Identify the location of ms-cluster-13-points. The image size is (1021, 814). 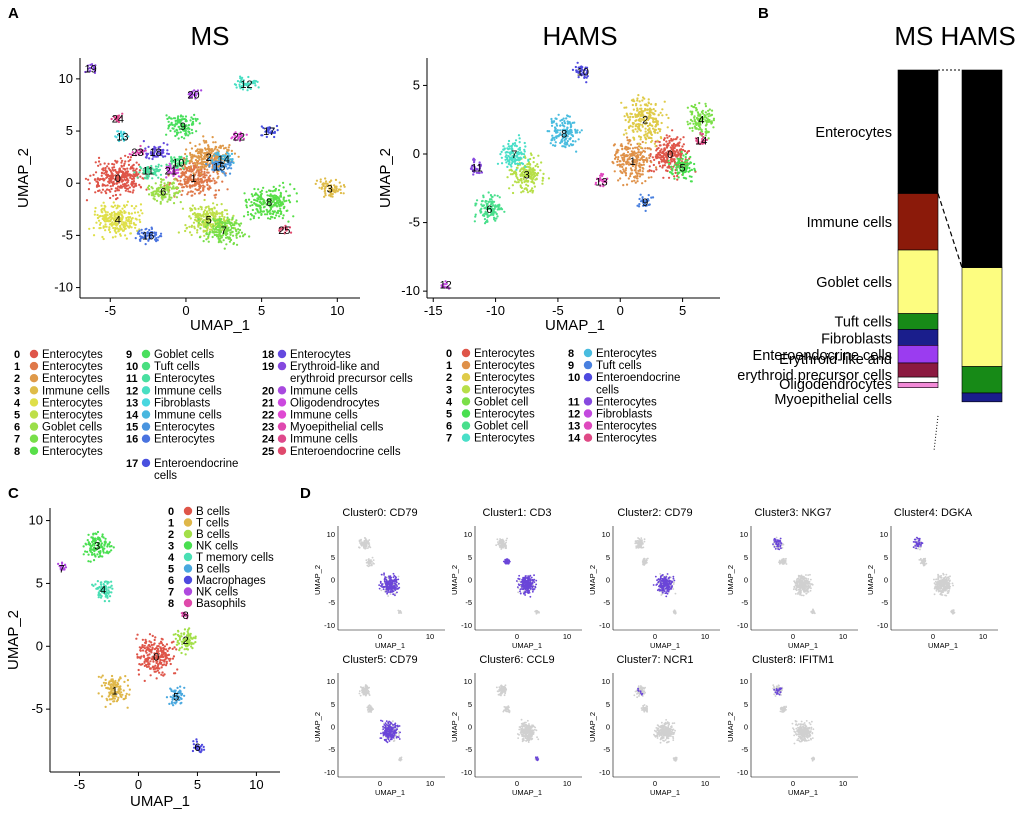
(122, 136).